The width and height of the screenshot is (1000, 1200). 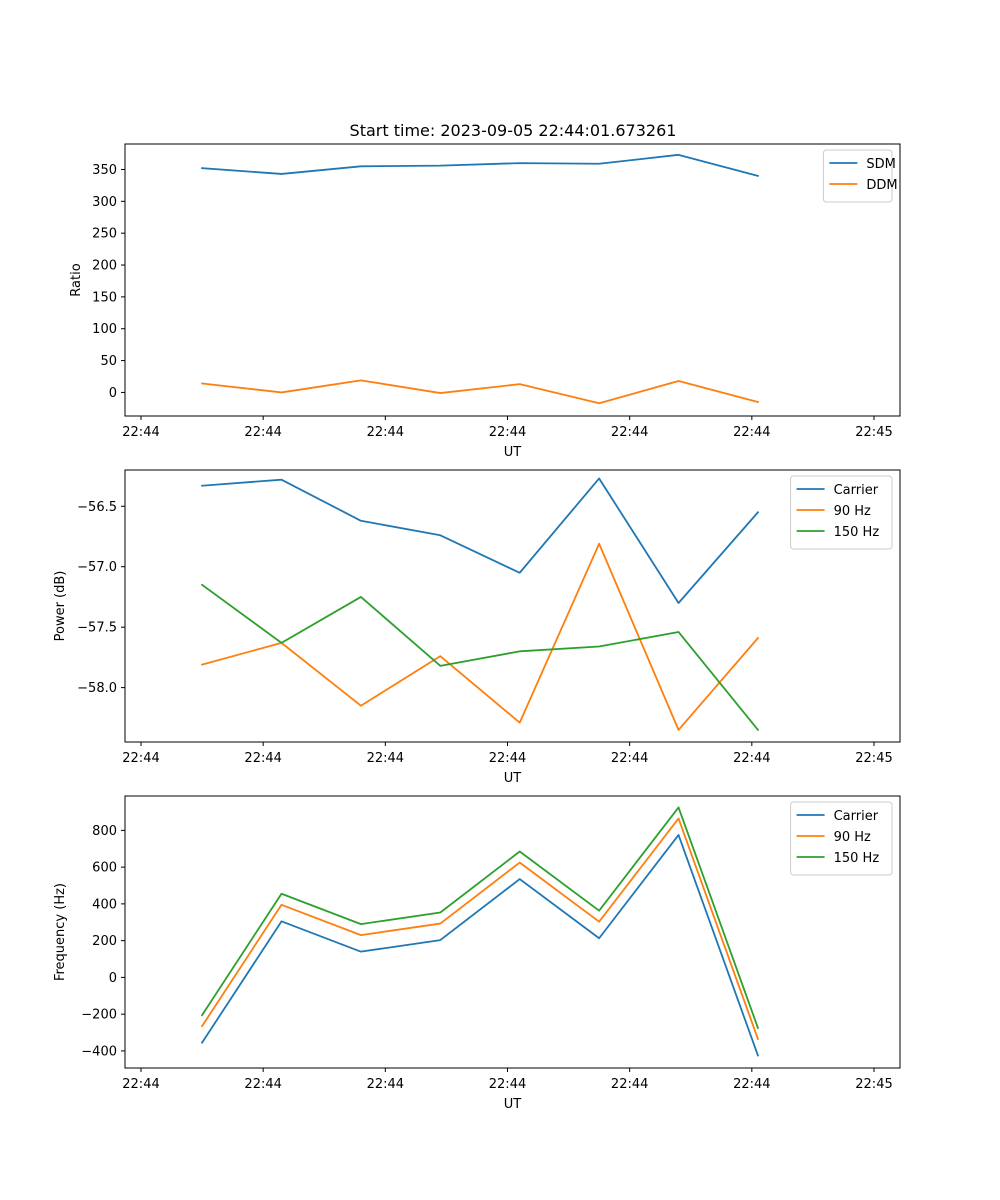 I want to click on y-tick-label: −57.5, so click(x=97, y=628).